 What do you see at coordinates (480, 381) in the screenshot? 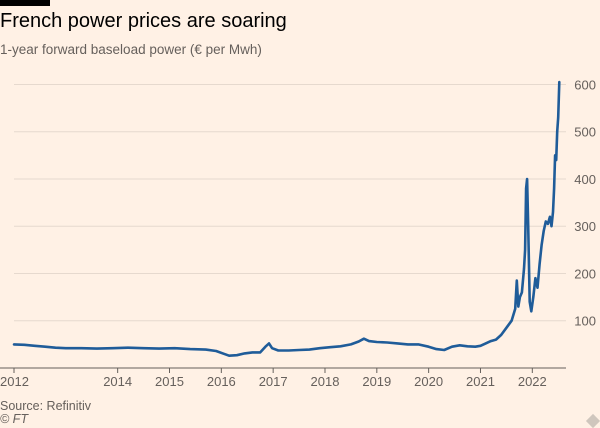
I see `x-tick-label: 2021` at bounding box center [480, 381].